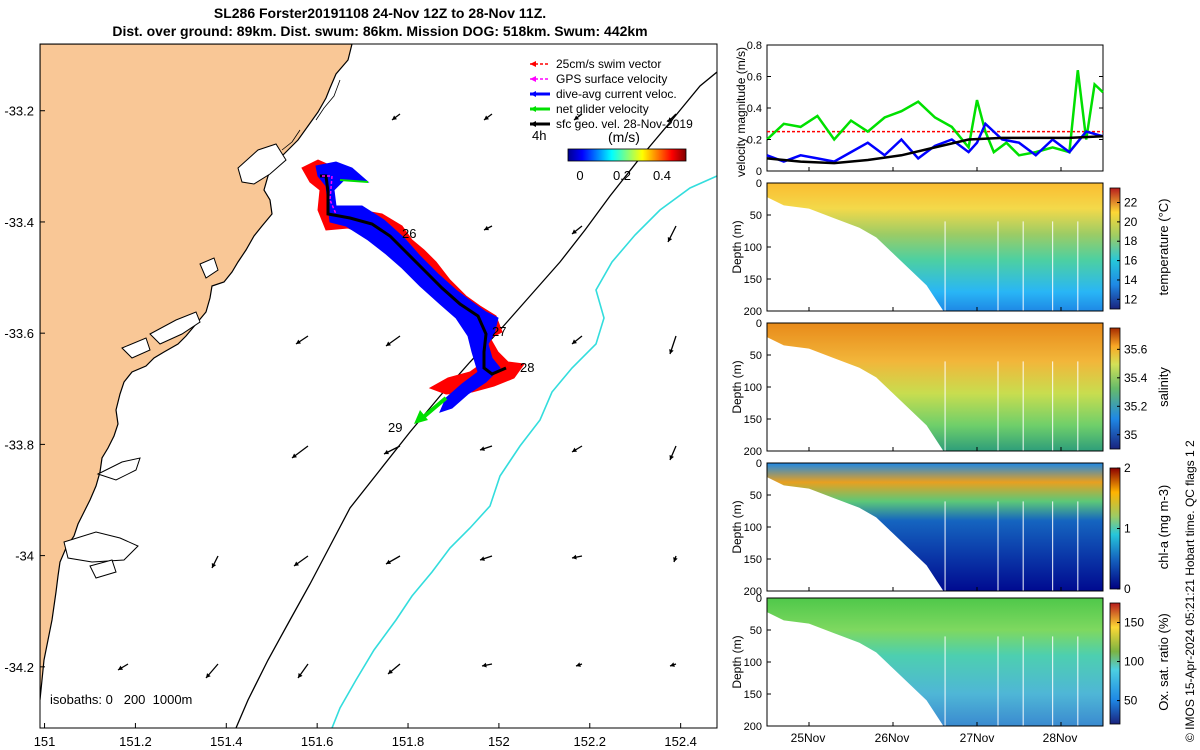 The width and height of the screenshot is (1200, 750). I want to click on colorbar-tick-label: 22, so click(1131, 203).